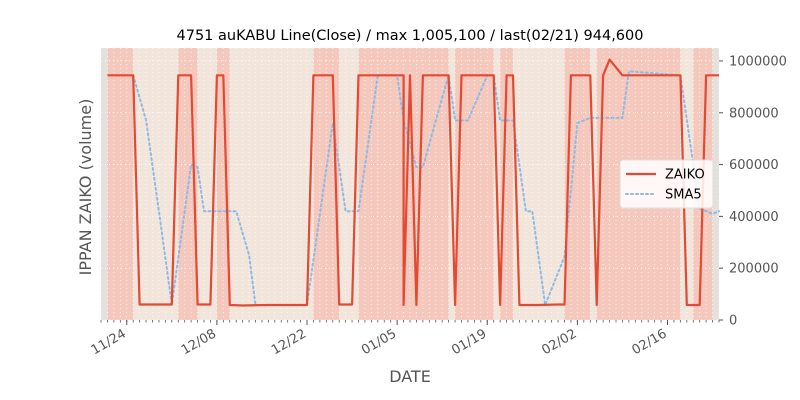 This screenshot has height=400, width=800. Describe the element at coordinates (199, 342) in the screenshot. I see `x-tick-label: 12/08` at that location.